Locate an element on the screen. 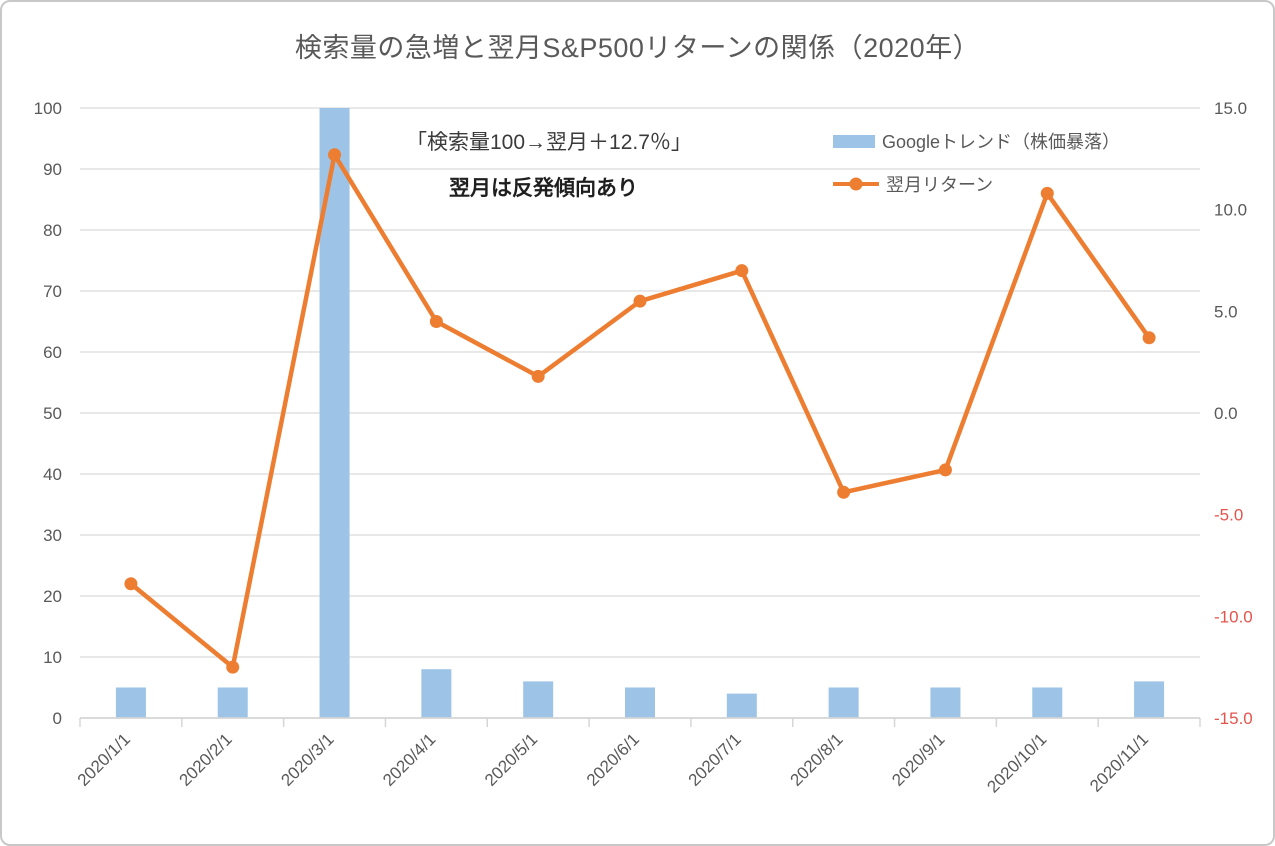  right-axis-tick-label: -10.0 is located at coordinates (1233, 616).